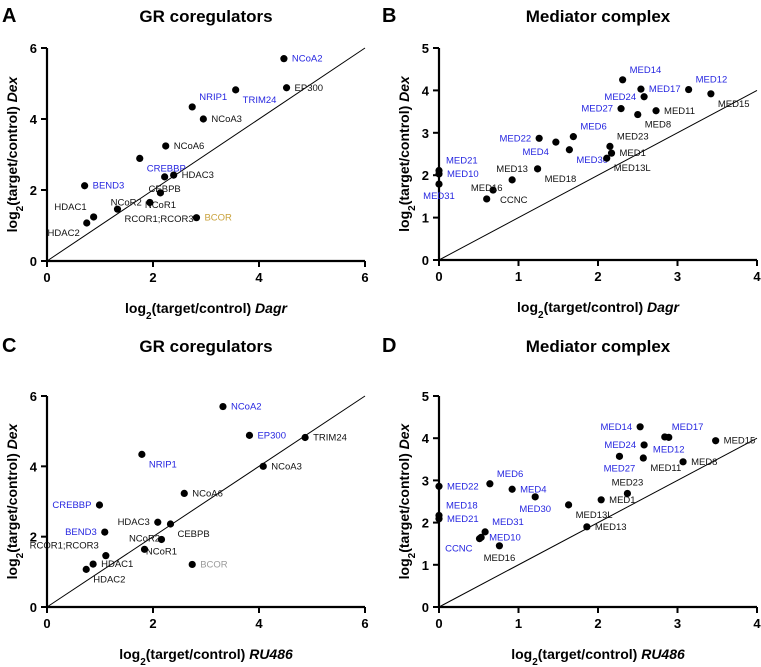 The width and height of the screenshot is (761, 667). I want to click on data-point-ncoa6, so click(184, 493).